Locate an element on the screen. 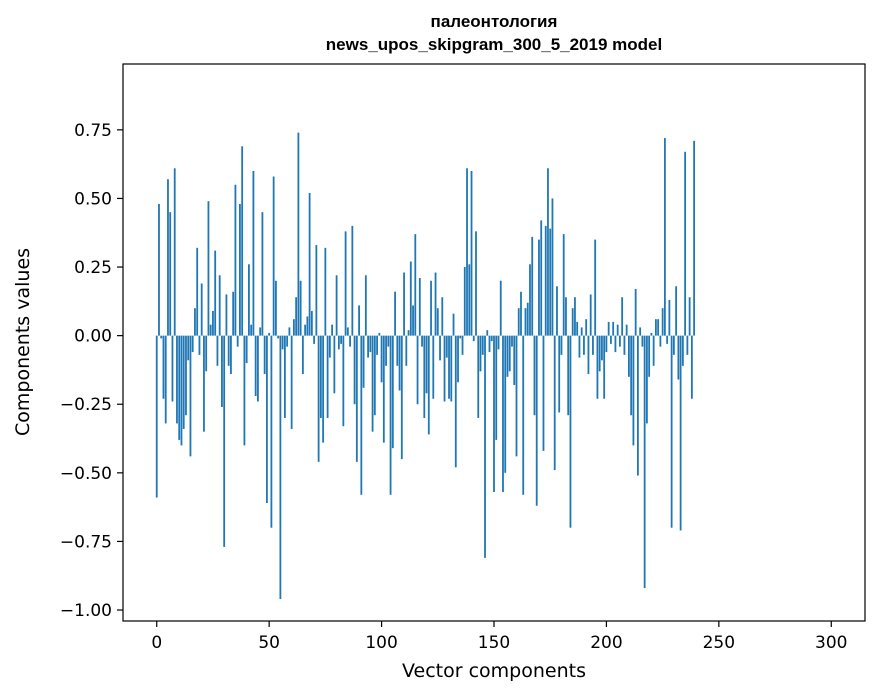  y-axis-ticks: 0.75 0.50 0.25 0.00 −0.25 −0.50 −0.75 −1.00 is located at coordinates (91, 371).